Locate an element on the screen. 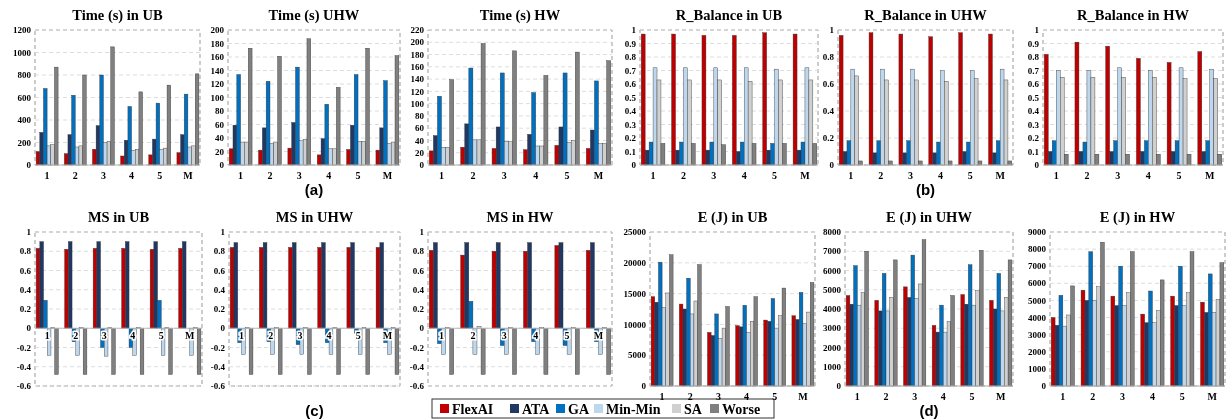 The height and width of the screenshot is (419, 1230). chart-title: R_Balance in HW is located at coordinates (1133, 15).